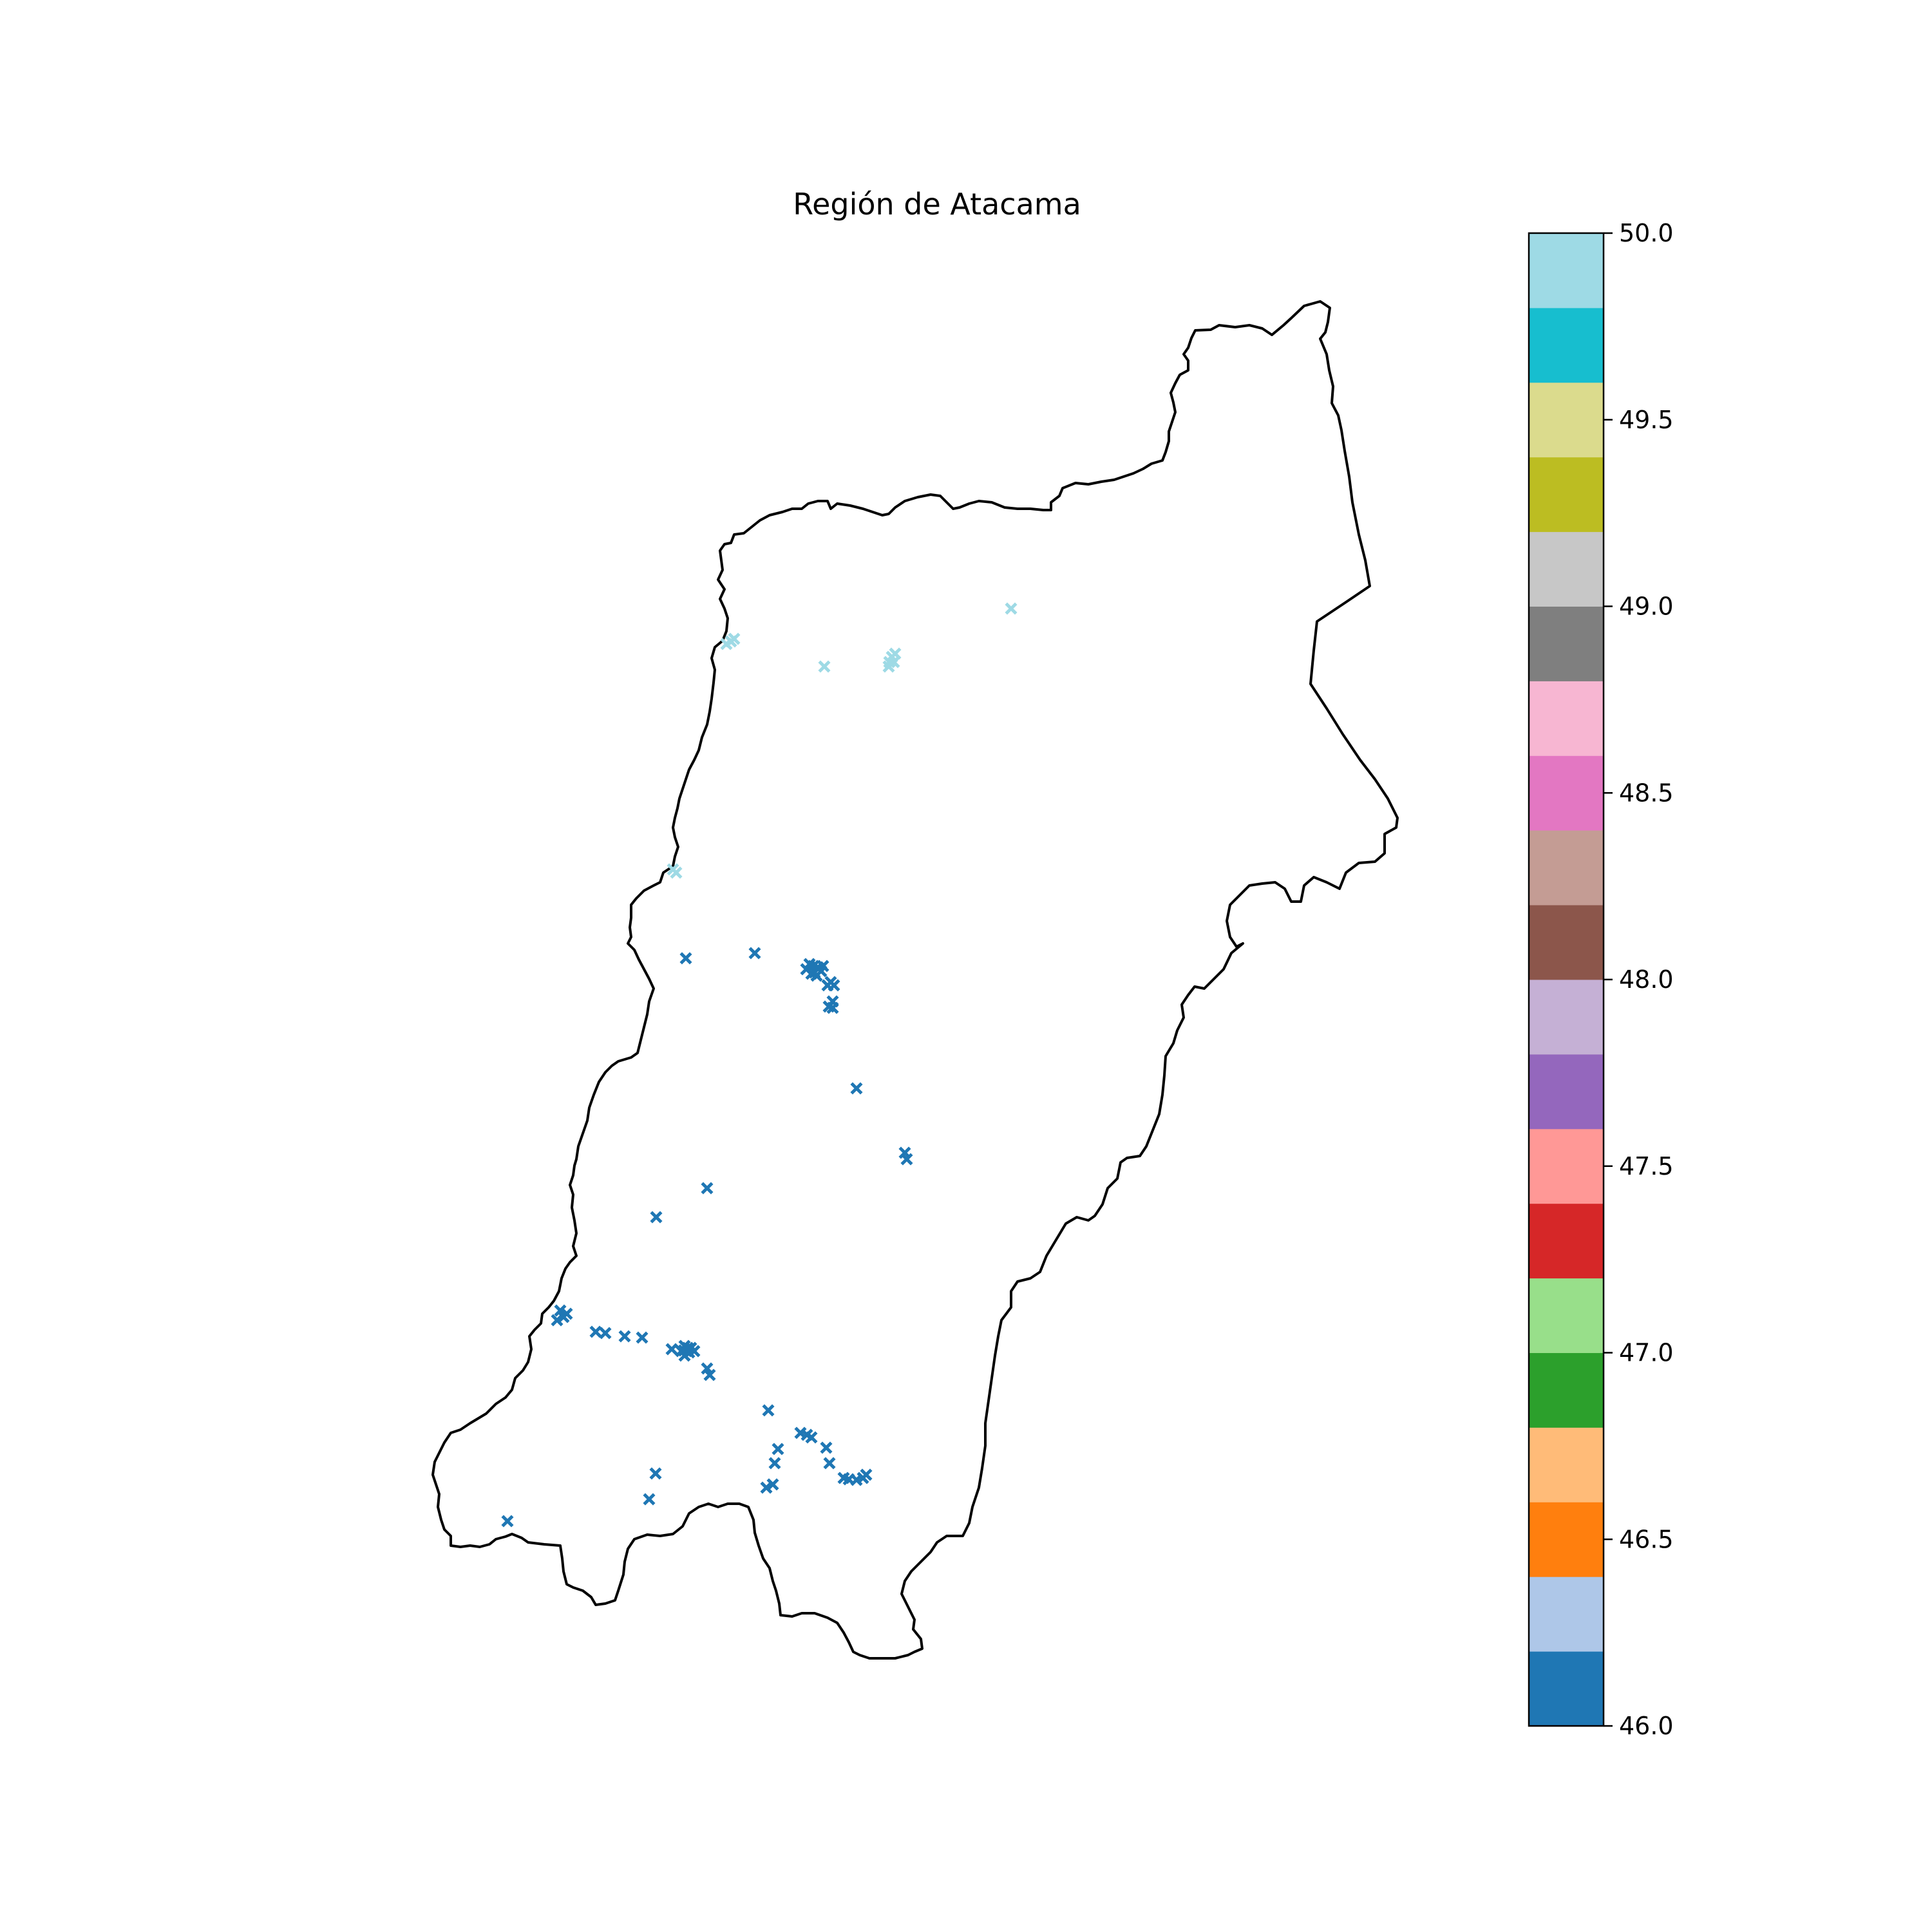 The image size is (1932, 1932). What do you see at coordinates (1646, 1353) in the screenshot?
I see `colorbar-tick-label: 47.0` at bounding box center [1646, 1353].